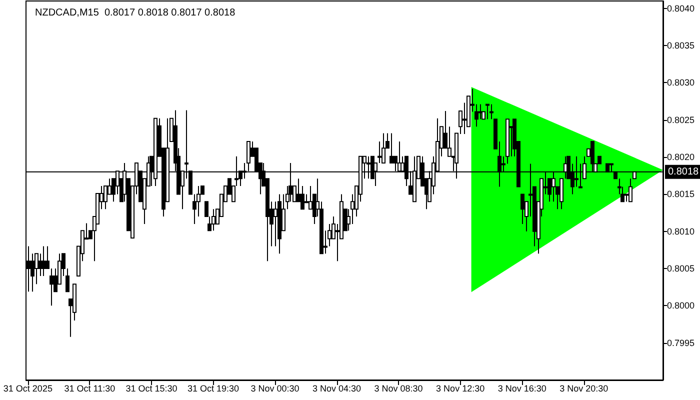 Image resolution: width=700 pixels, height=400 pixels. Describe the element at coordinates (681, 8) in the screenshot. I see `y-tick-label: 0.8040` at that location.